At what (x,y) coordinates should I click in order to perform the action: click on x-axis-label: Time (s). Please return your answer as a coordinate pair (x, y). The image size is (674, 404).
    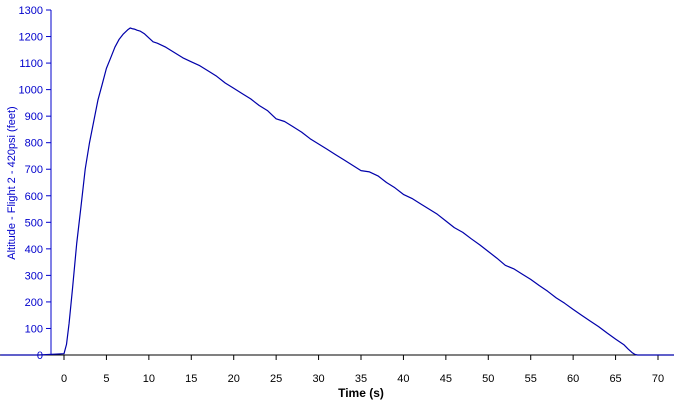
    Looking at the image, I should click on (361, 393).